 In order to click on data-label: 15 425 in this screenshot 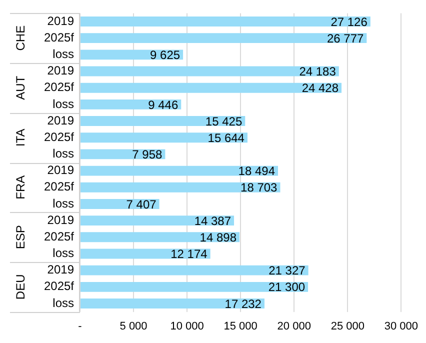, I will do `click(223, 121)`.